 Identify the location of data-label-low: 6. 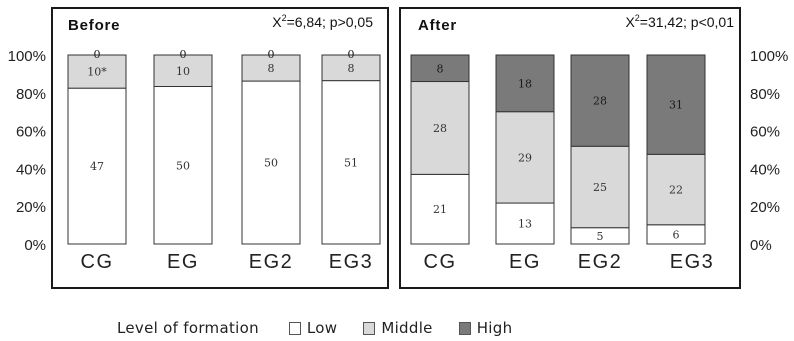
(676, 234).